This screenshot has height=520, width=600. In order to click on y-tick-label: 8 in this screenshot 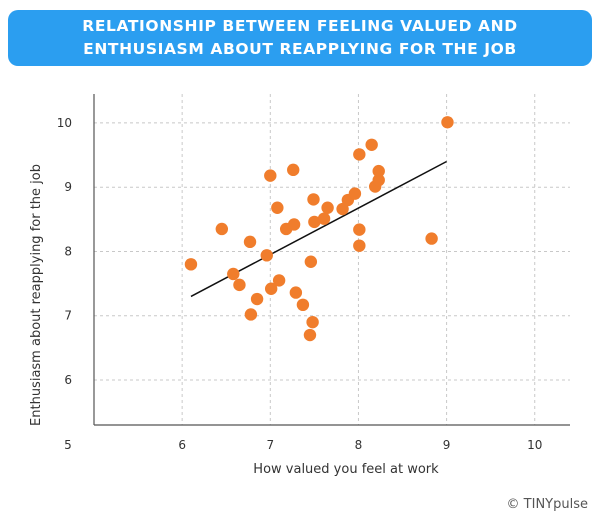, I will do `click(68, 251)`.